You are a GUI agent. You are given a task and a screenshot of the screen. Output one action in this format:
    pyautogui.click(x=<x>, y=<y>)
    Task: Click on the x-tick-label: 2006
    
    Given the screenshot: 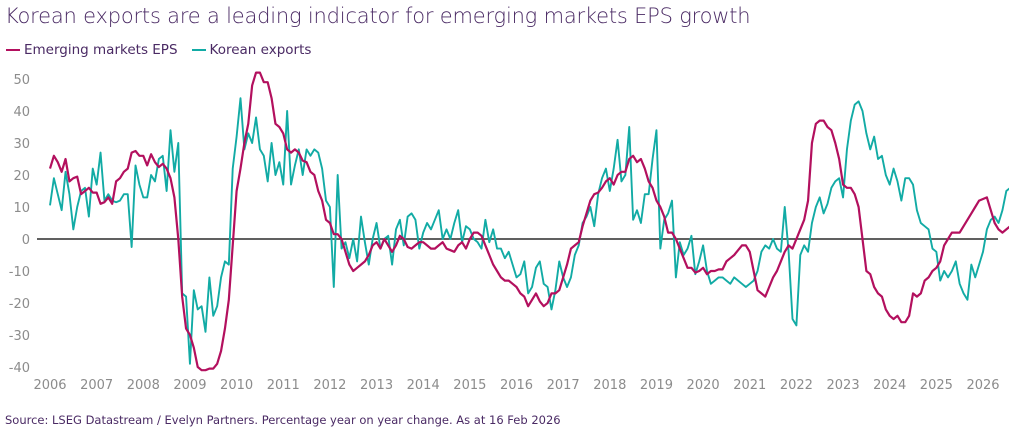 What is the action you would take?
    pyautogui.click(x=49, y=385)
    